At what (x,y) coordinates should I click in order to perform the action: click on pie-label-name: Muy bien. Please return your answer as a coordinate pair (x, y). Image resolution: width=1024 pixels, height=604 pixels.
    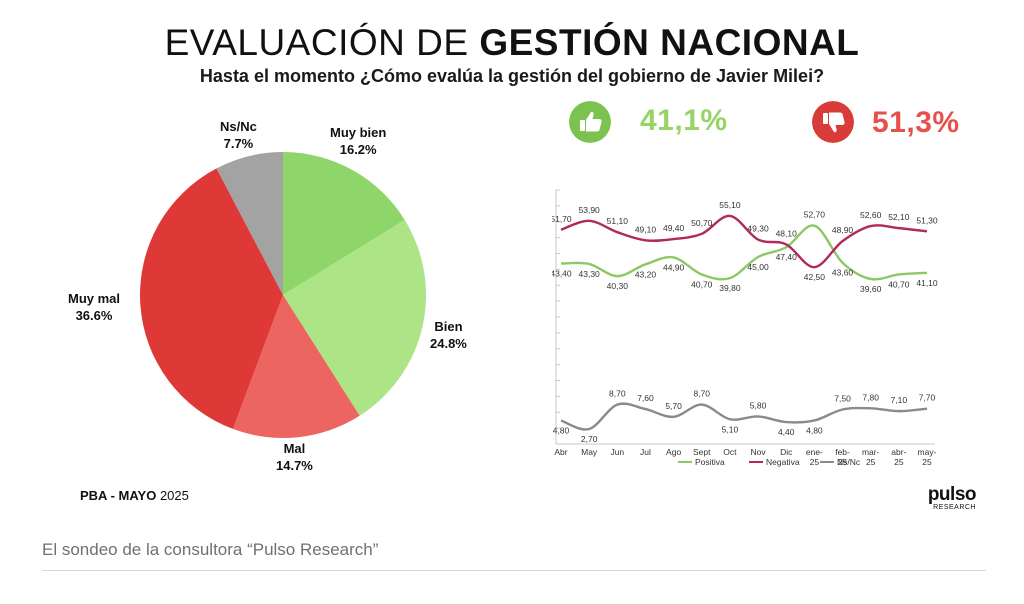
    Looking at the image, I should click on (358, 132).